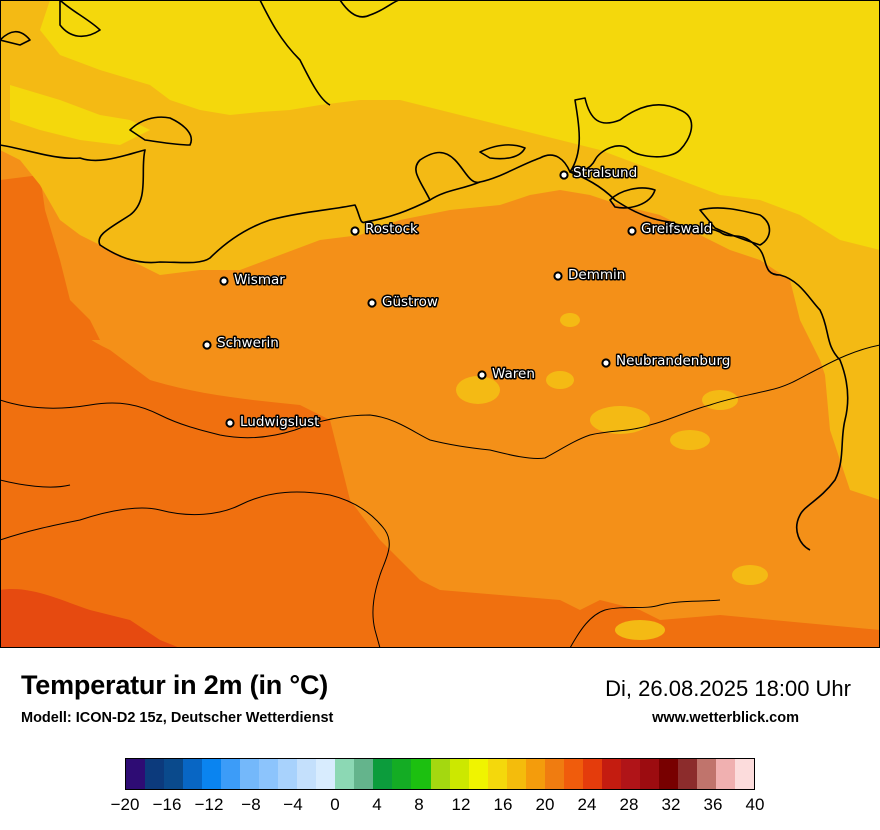 Image resolution: width=880 pixels, height=830 pixels. I want to click on colorbar-tick-label: −4, so click(293, 804).